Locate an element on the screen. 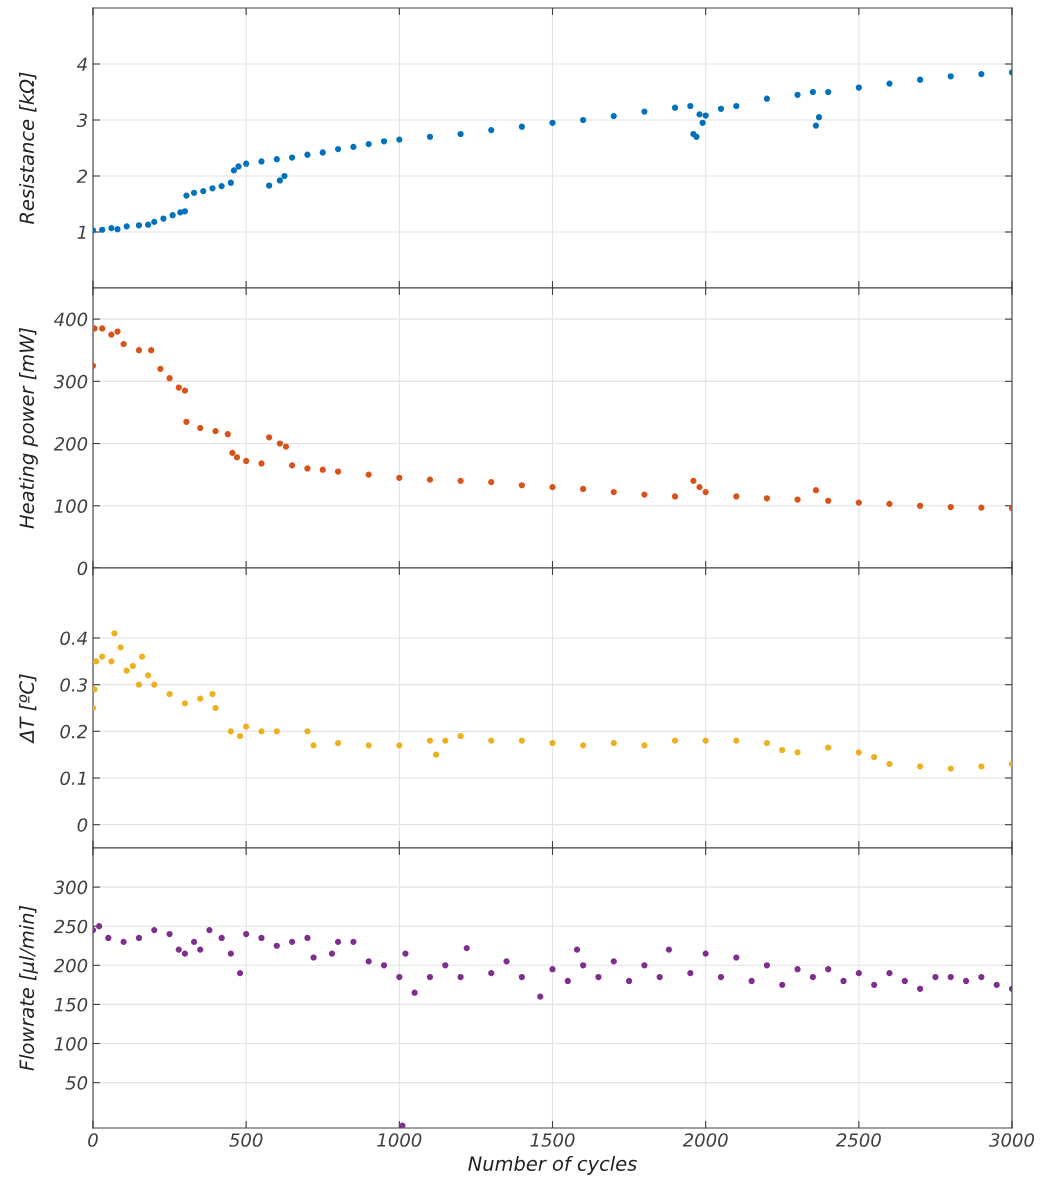 Image resolution: width=1043 pixels, height=1202 pixels. y-tick-label: 300 is located at coordinates (70, 887).